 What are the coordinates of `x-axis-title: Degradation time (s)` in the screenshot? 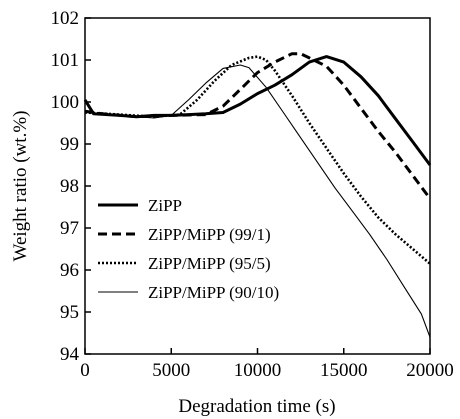 It's located at (256, 406).